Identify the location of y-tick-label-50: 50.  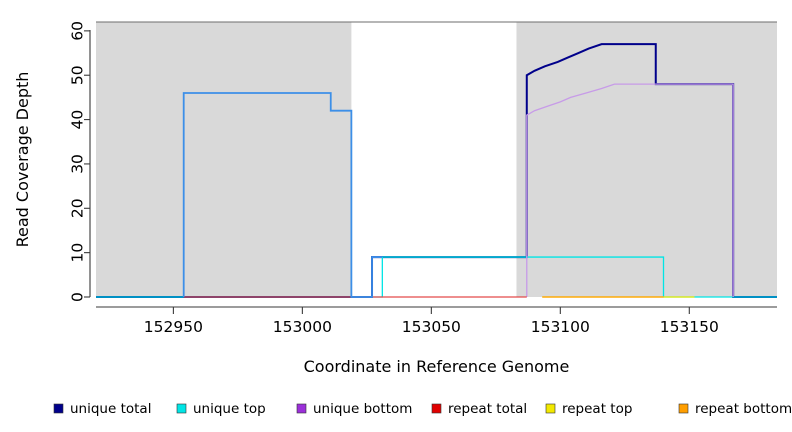
(78, 75).